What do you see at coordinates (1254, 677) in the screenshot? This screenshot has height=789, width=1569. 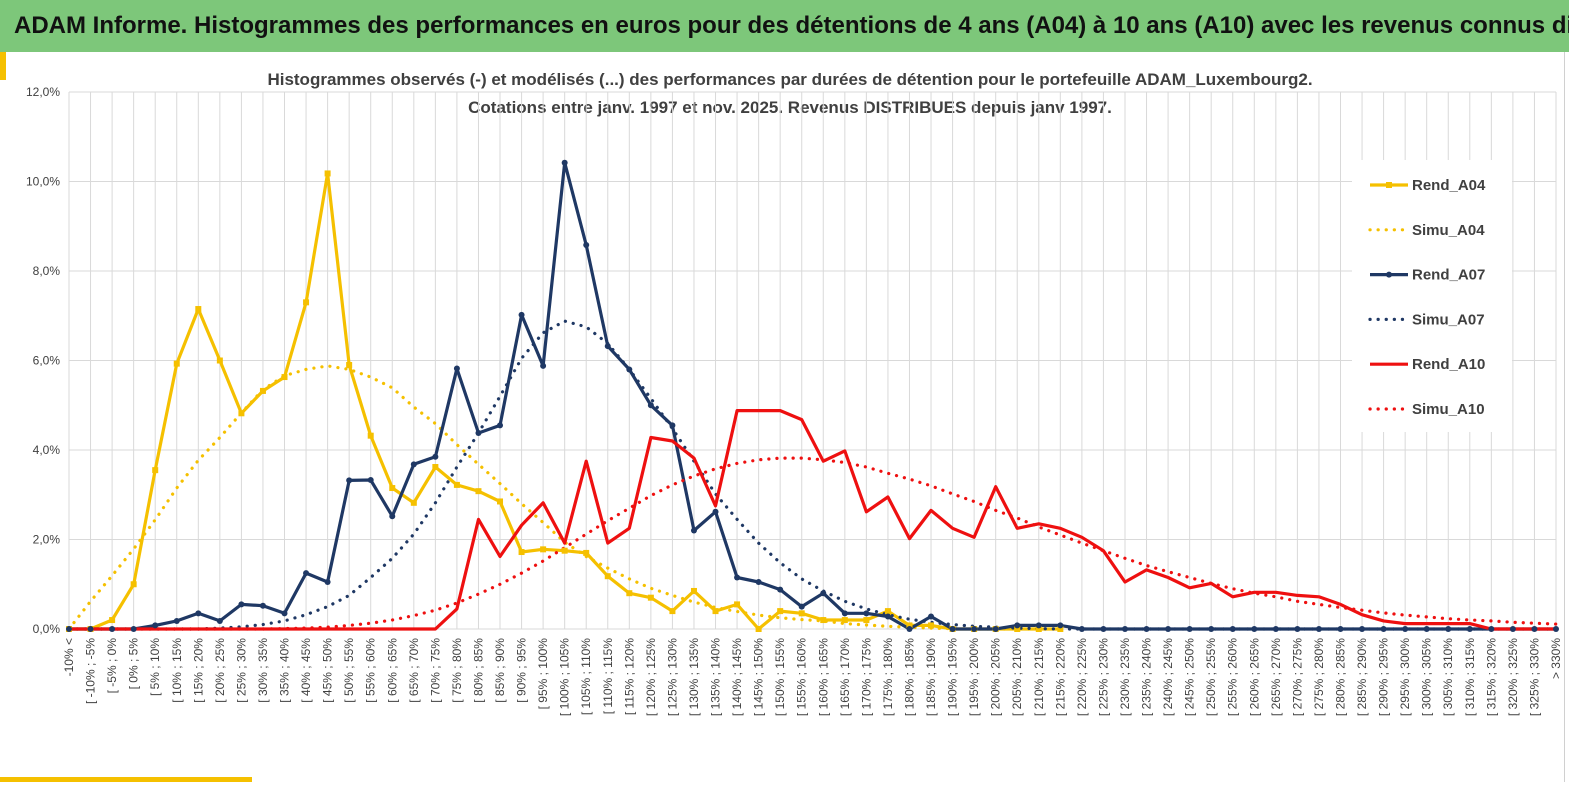 I see `x-tick-label: [ 260% ; 265%` at bounding box center [1254, 677].